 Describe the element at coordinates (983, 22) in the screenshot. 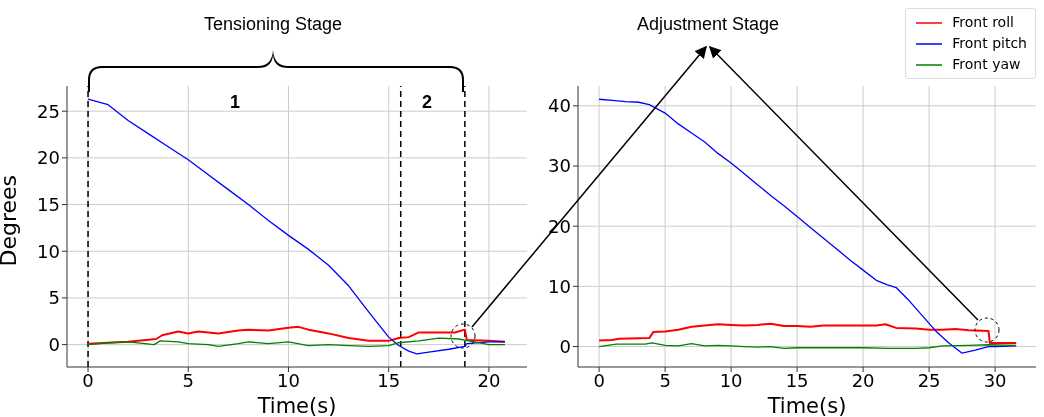

I see `legend-label: Front roll` at that location.